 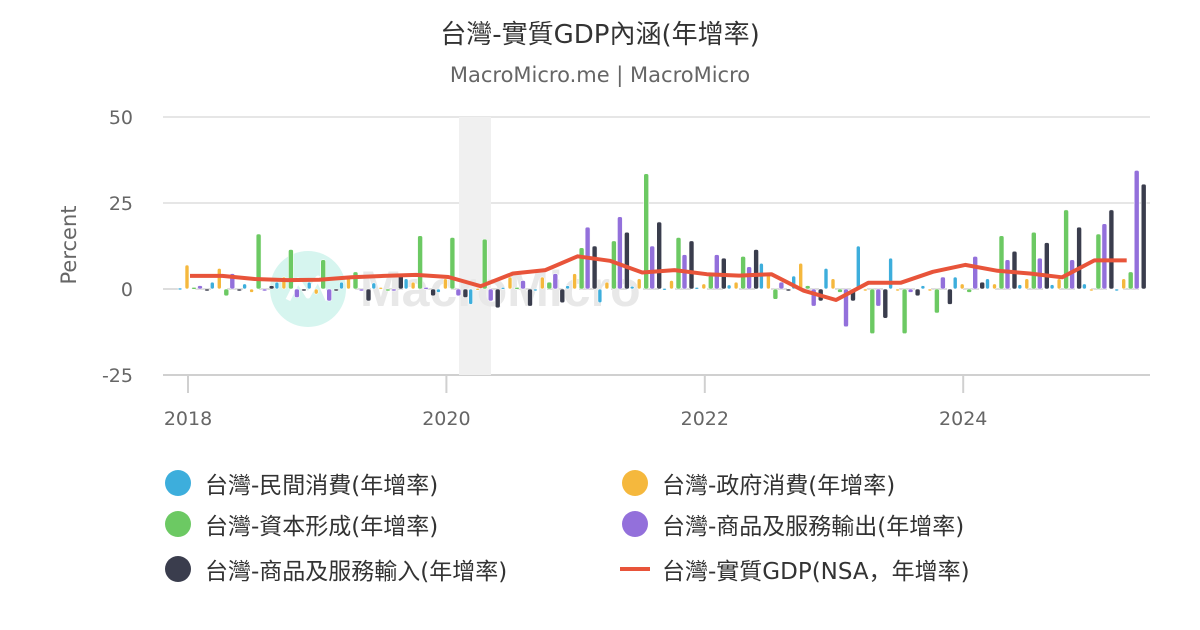 I want to click on legend-item-government-consumption: 台灣-政府消費(年增率), so click(x=758, y=483).